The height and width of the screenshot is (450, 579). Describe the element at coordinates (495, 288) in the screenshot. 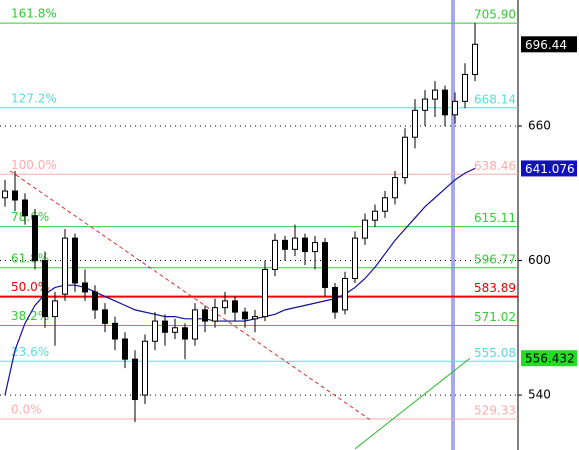

I see `fib-value: 583.89` at that location.